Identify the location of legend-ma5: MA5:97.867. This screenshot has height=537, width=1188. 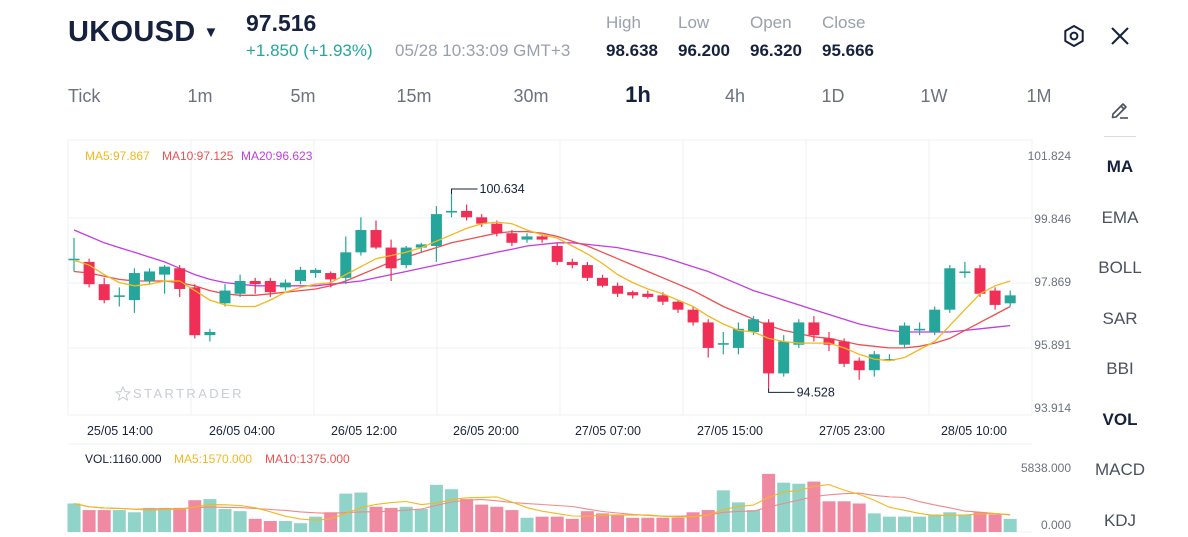
(117, 156).